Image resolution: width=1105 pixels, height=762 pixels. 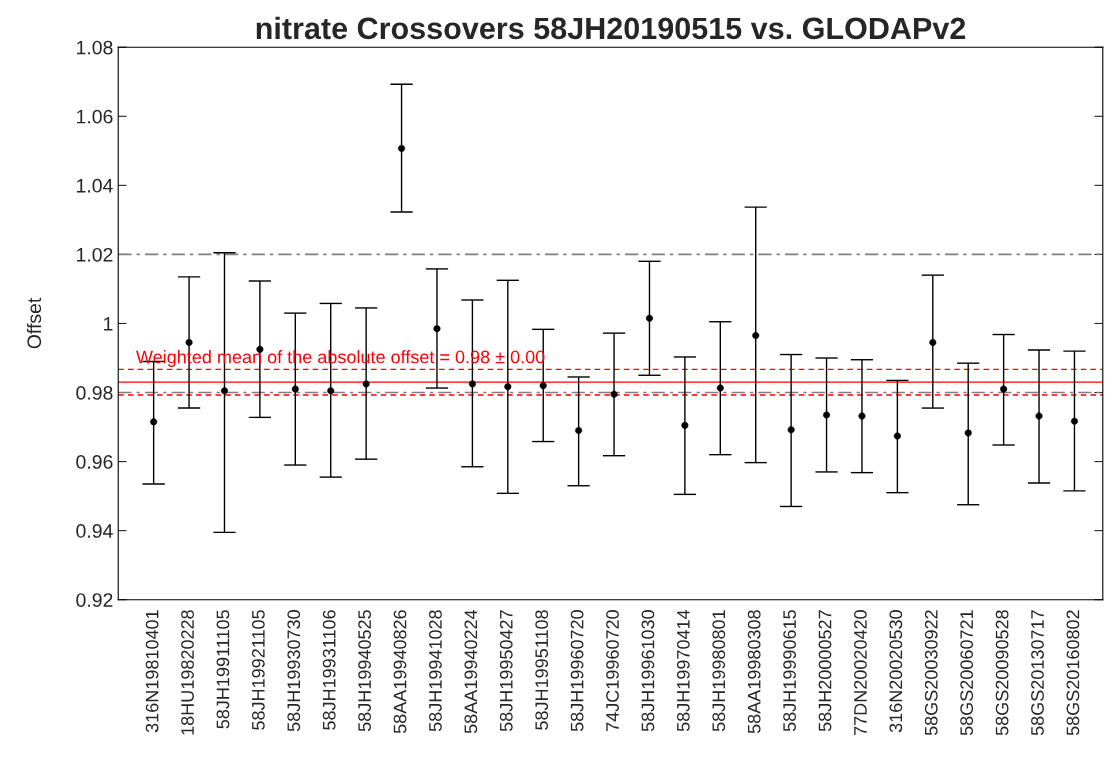 I want to click on x-tick-label: 58JH19931106, so click(x=329, y=670).